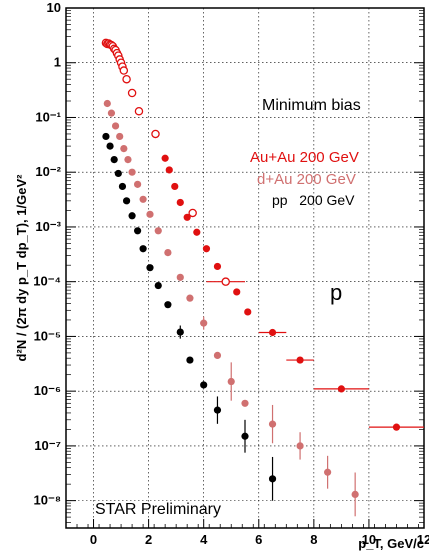  Describe the element at coordinates (93, 539) in the screenshot. I see `x-tick-label: 0` at that location.